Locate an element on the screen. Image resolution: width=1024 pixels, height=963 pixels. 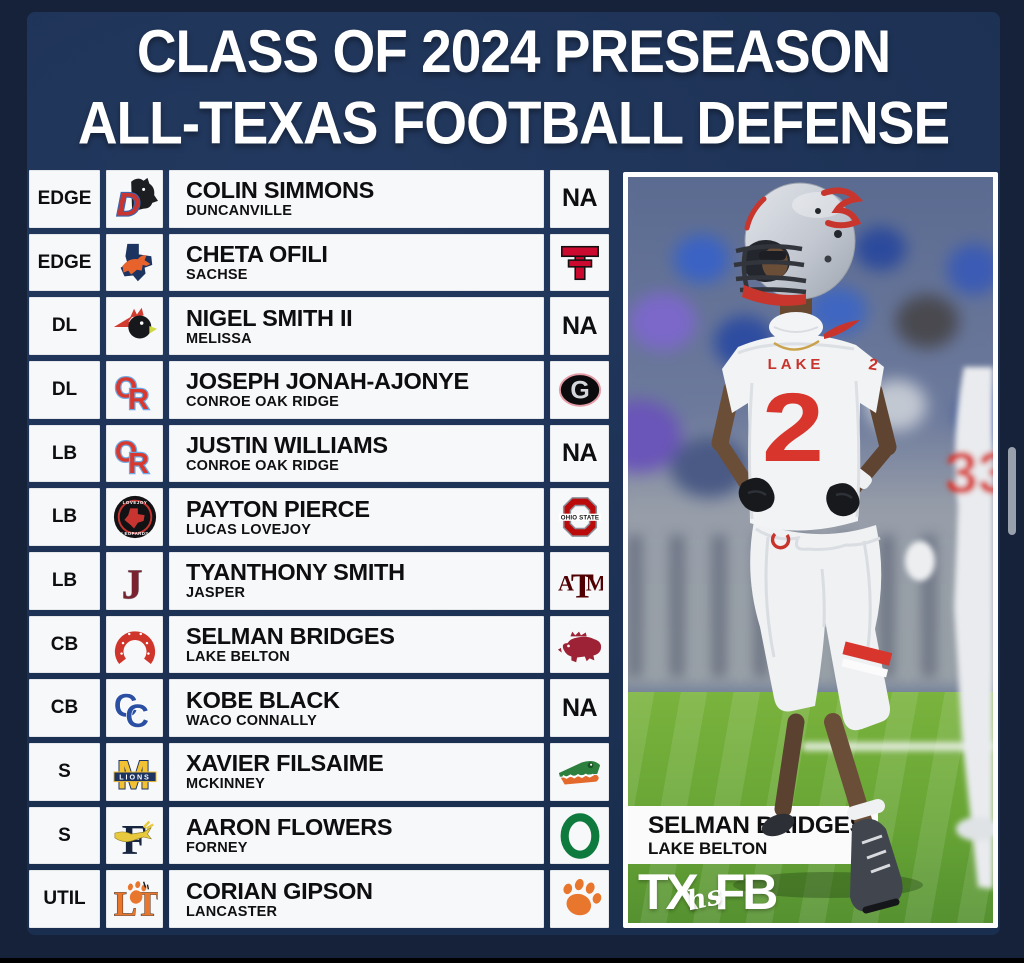
school-logo-cell: C C is located at coordinates (134, 708).